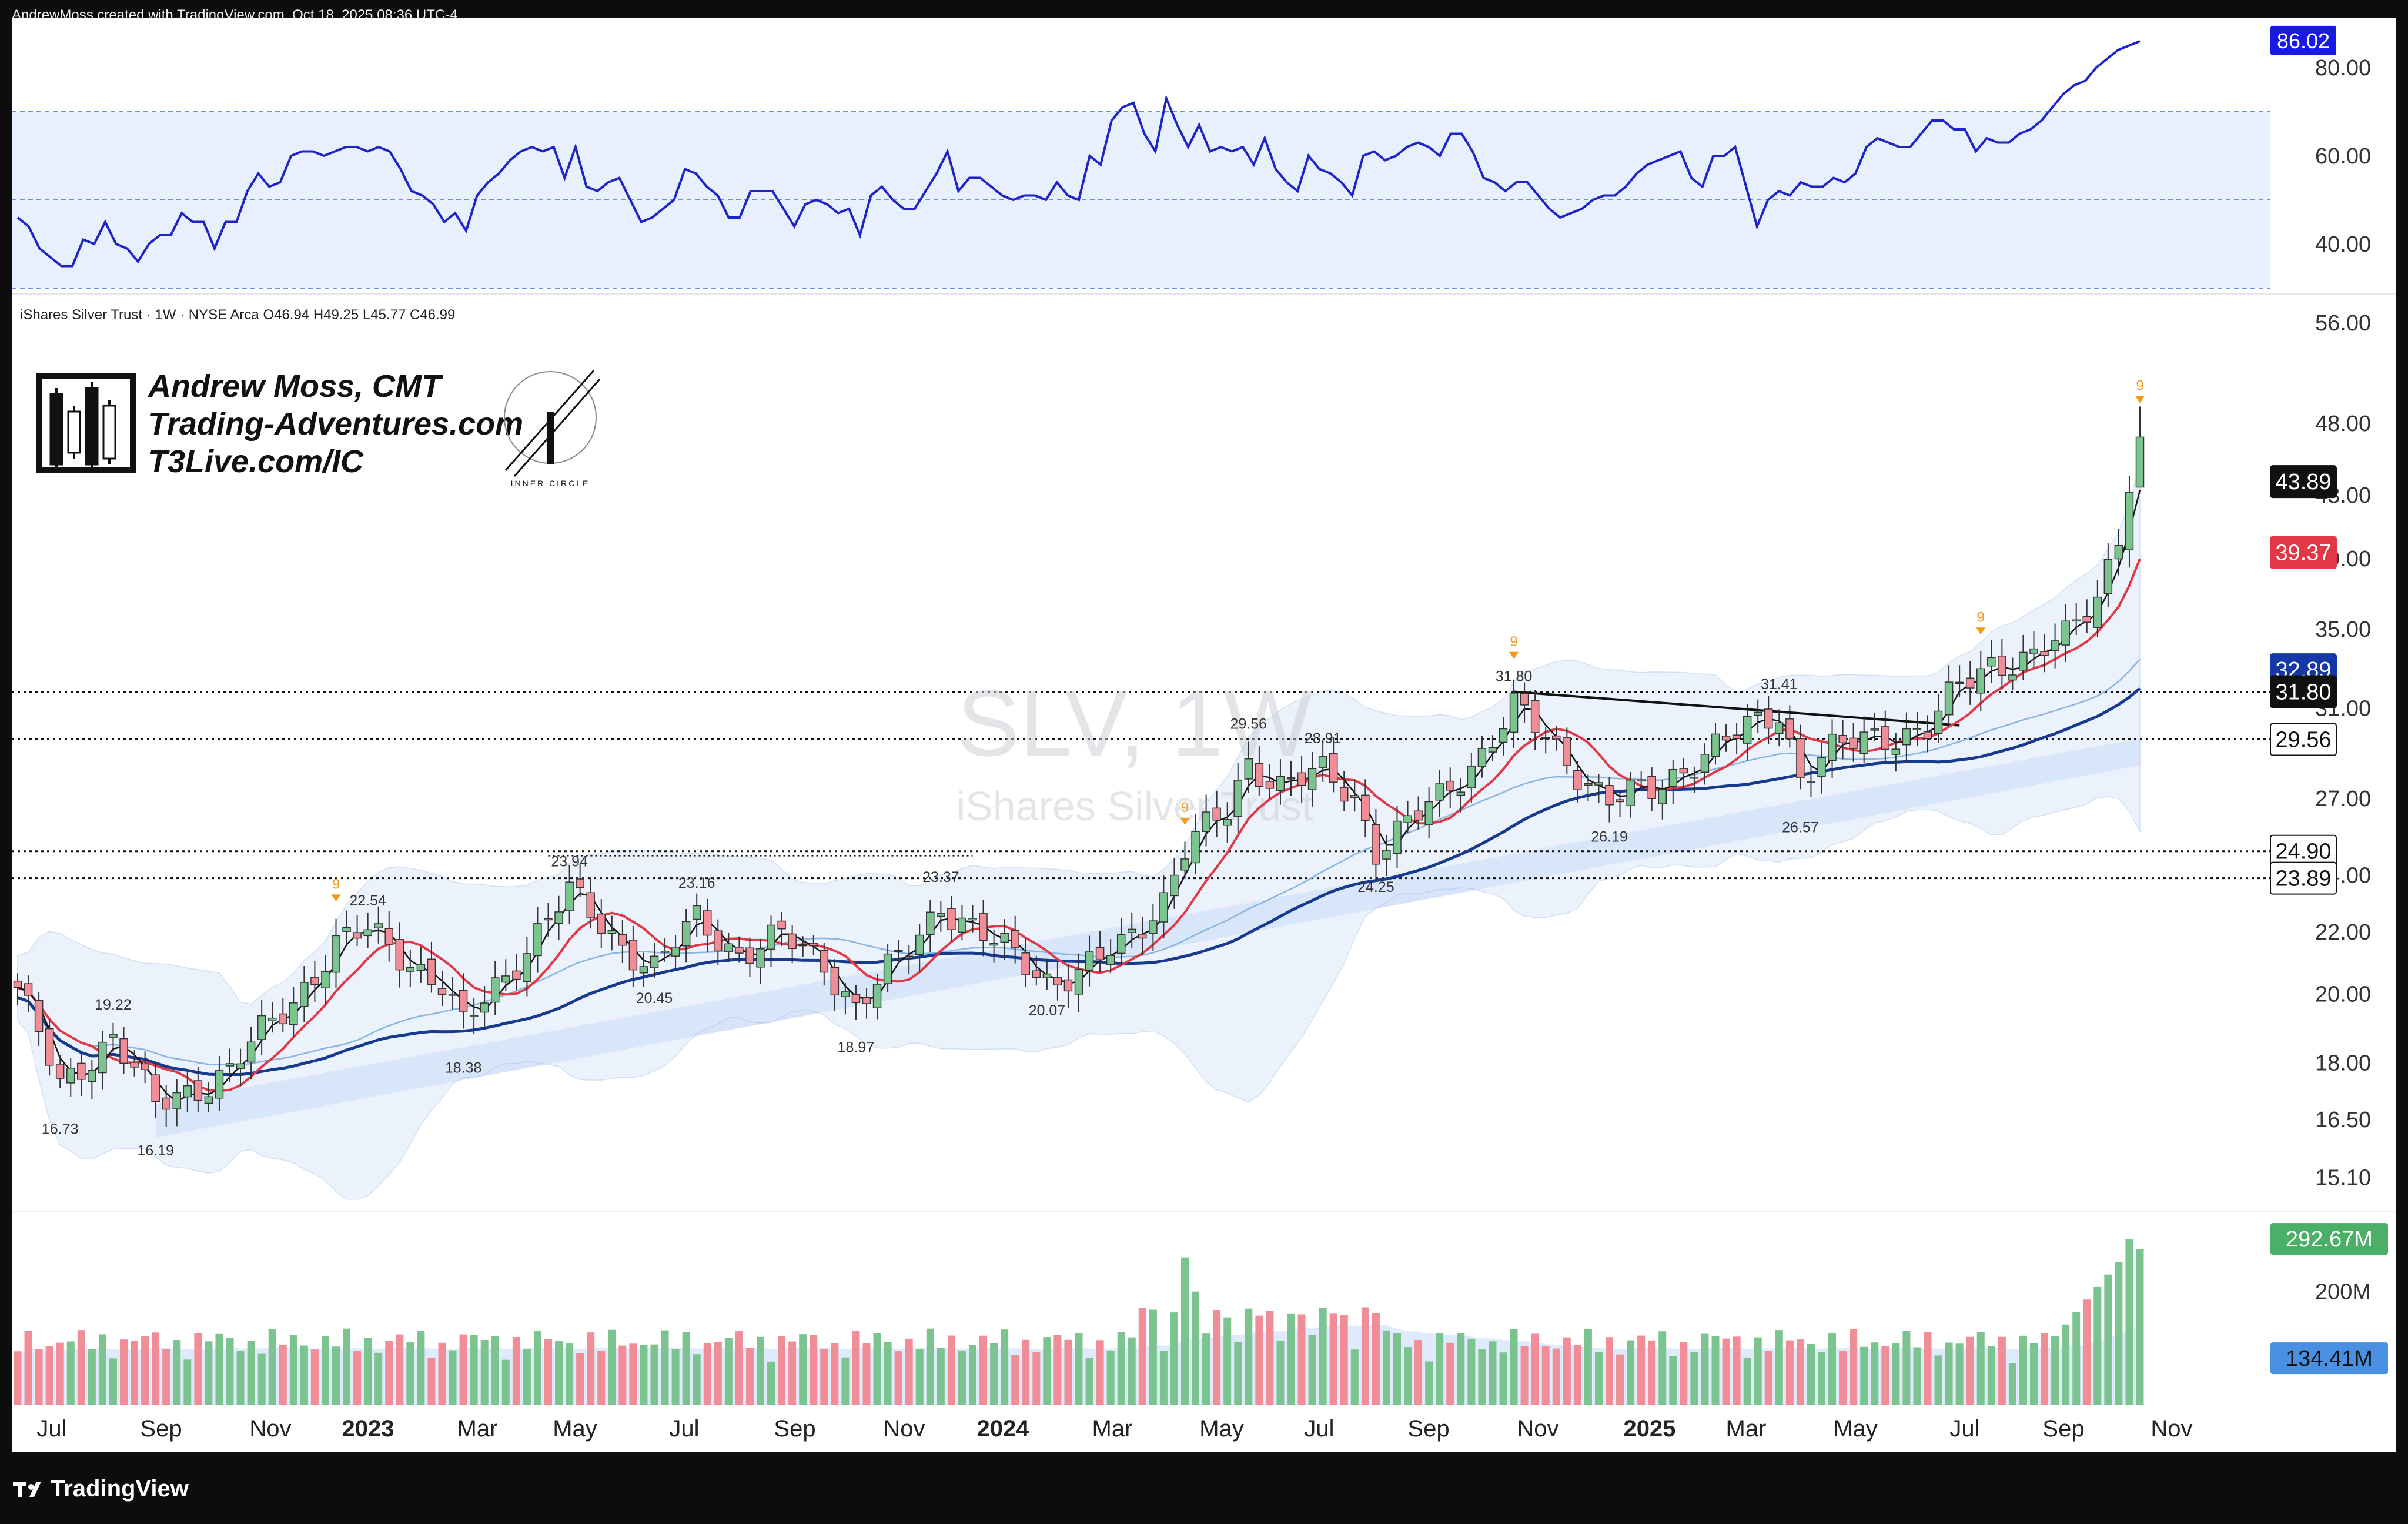 This screenshot has height=1524, width=2408. I want to click on setup-marker-icon, so click(336, 898).